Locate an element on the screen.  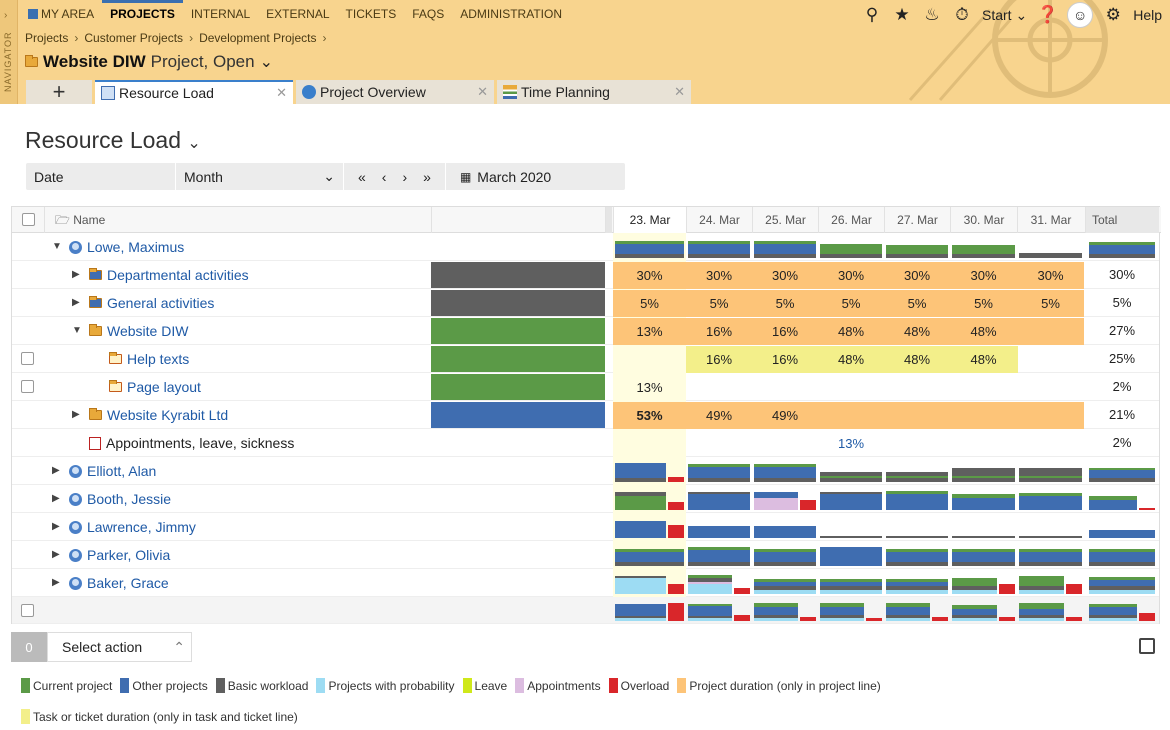
start-menu: Start ⌄ is located at coordinates (1004, 15).